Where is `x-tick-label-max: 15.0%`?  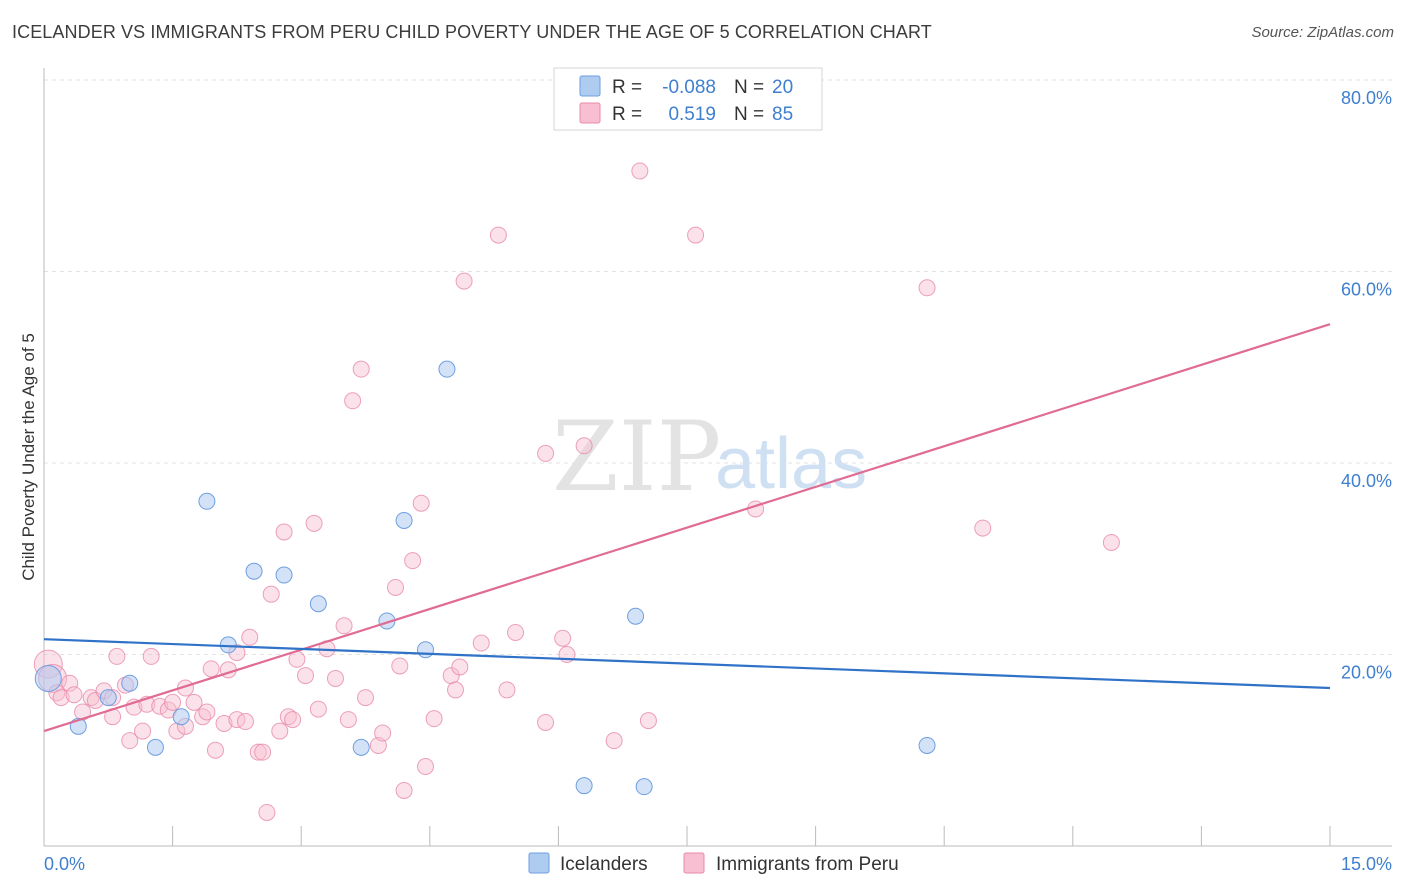 x-tick-label-max: 15.0% is located at coordinates (1366, 864).